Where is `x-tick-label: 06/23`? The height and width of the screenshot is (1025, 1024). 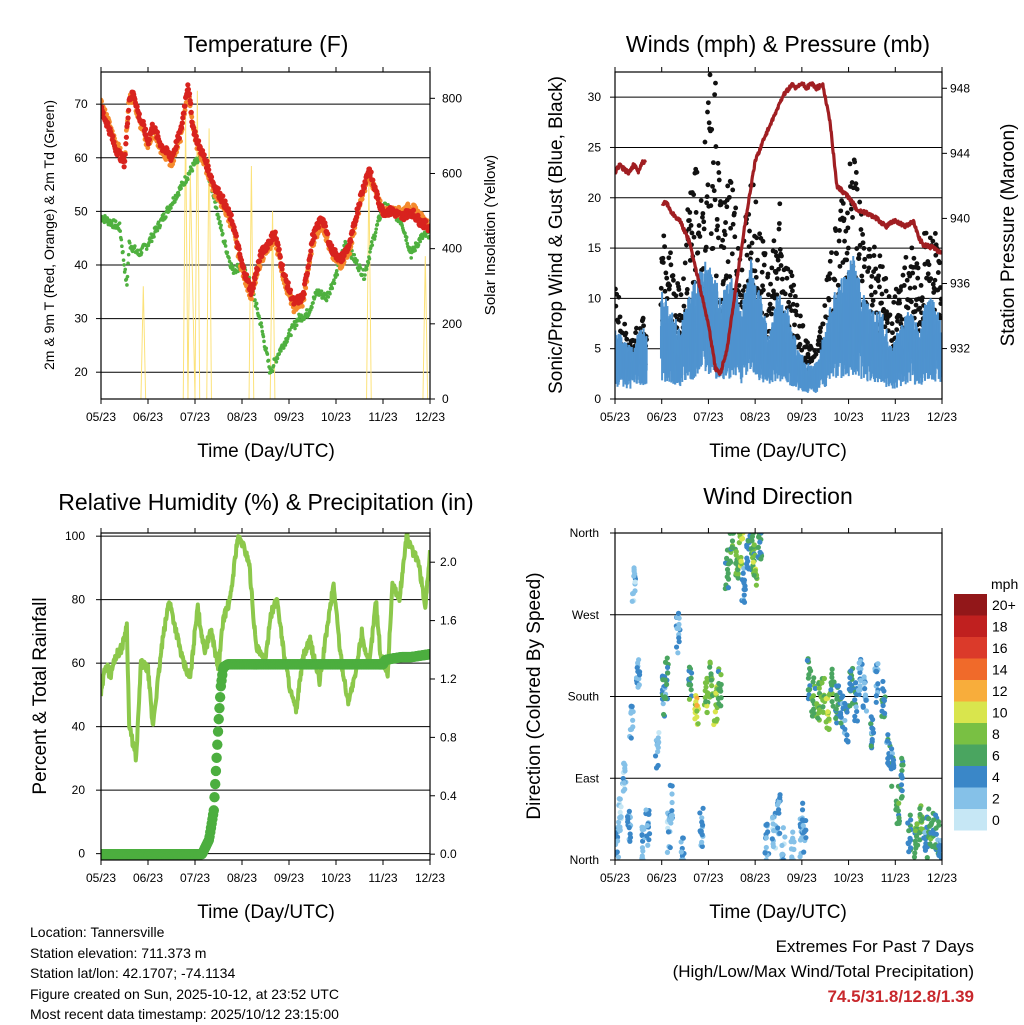 x-tick-label: 06/23 is located at coordinates (662, 417).